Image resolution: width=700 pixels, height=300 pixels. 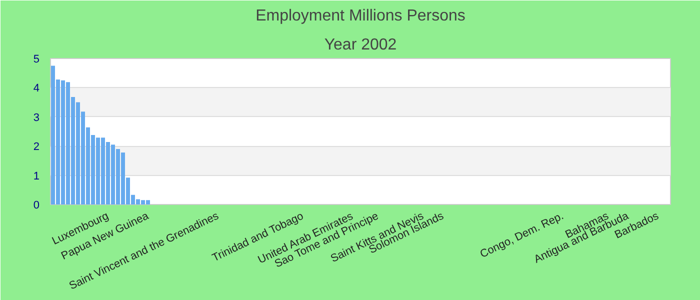 What do you see at coordinates (361, 16) in the screenshot?
I see `chart-title: Employment Millions Persons` at bounding box center [361, 16].